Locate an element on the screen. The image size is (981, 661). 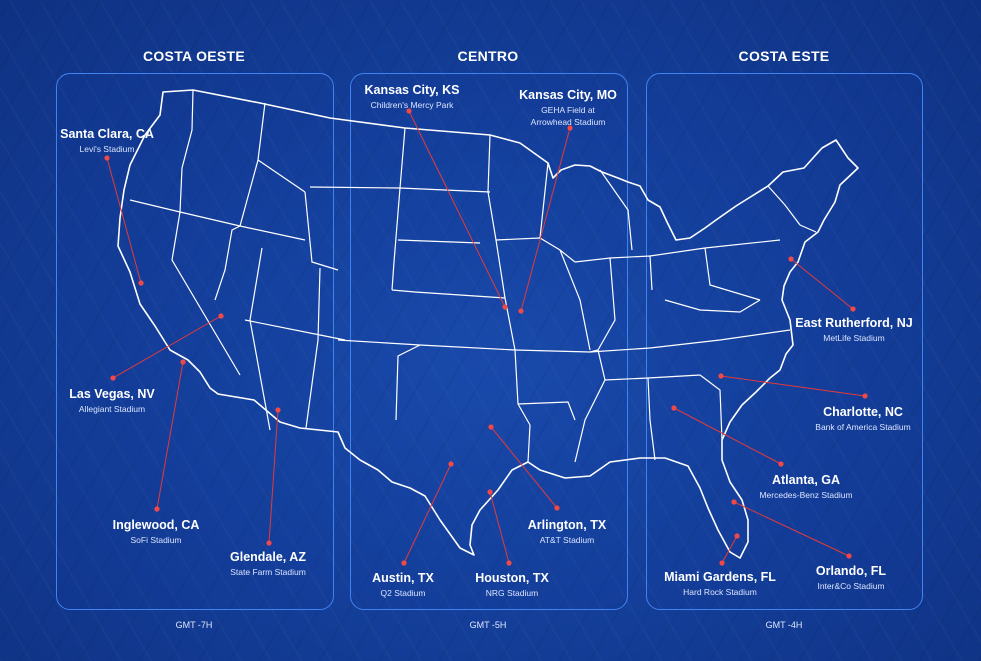
venue-city: Atlanta, GA is located at coordinates (806, 480).